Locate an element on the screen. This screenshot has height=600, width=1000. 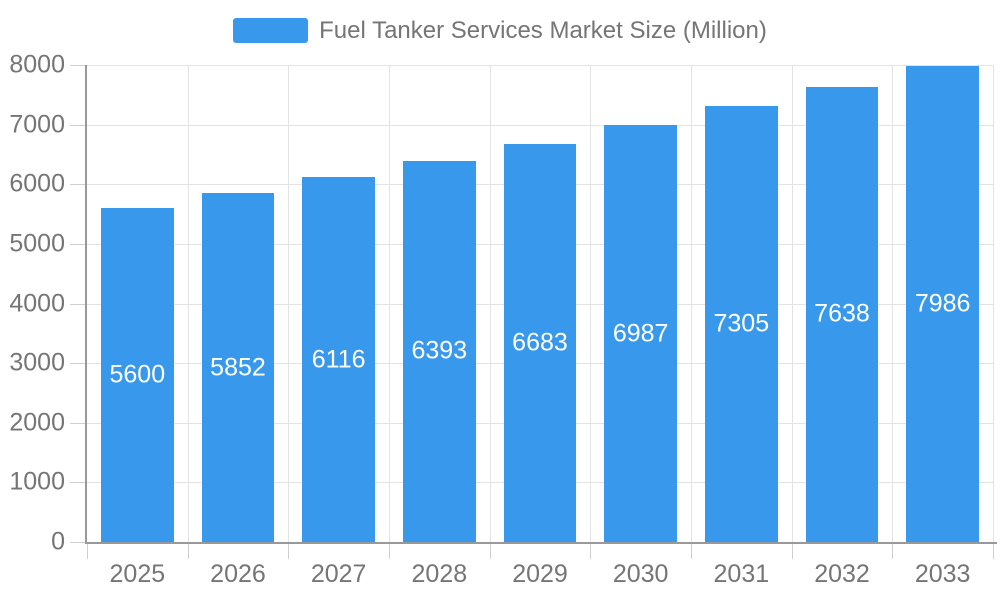
bar-2027: 6116 is located at coordinates (339, 359).